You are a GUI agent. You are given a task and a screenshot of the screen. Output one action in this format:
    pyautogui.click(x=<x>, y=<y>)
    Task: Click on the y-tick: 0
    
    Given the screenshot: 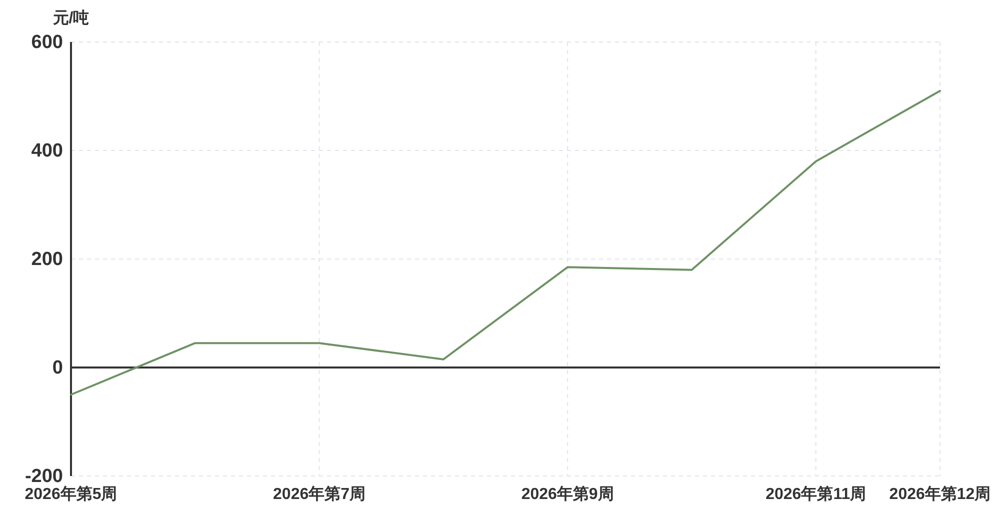 What is the action you would take?
    pyautogui.click(x=57, y=368)
    